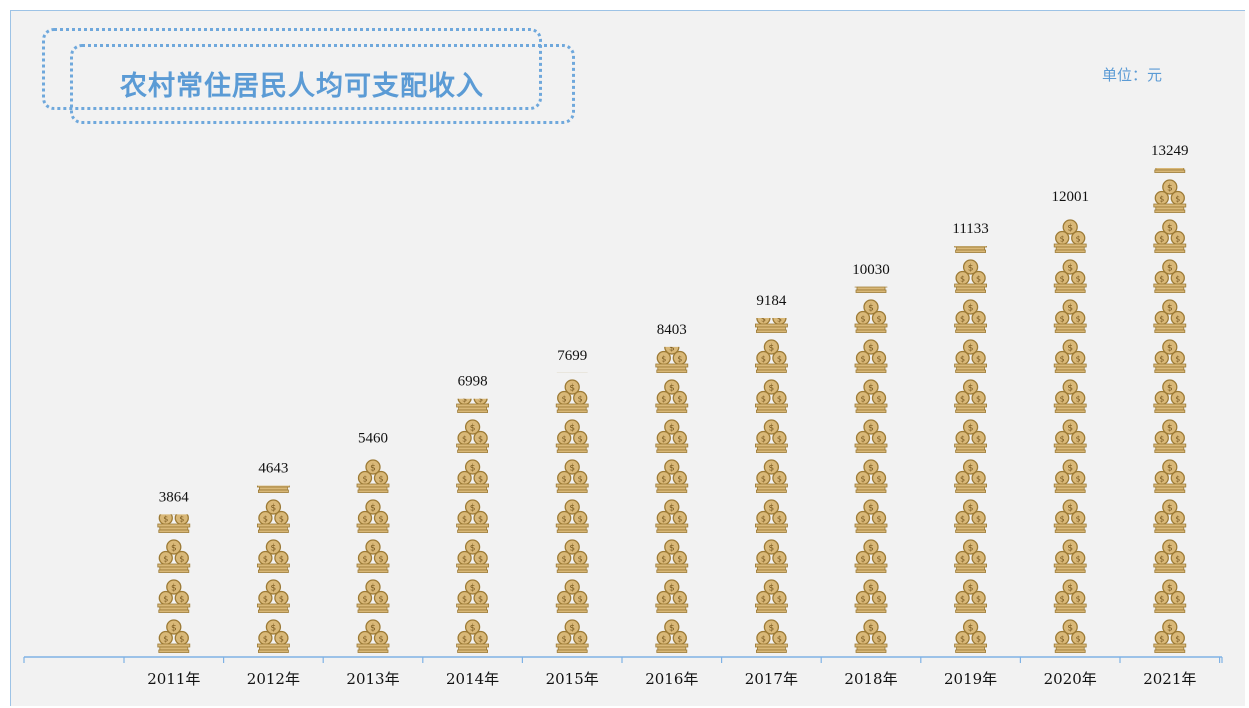 The height and width of the screenshot is (708, 1249). Describe the element at coordinates (671, 679) in the screenshot. I see `x-tick-label-2016年: 2016年` at that location.